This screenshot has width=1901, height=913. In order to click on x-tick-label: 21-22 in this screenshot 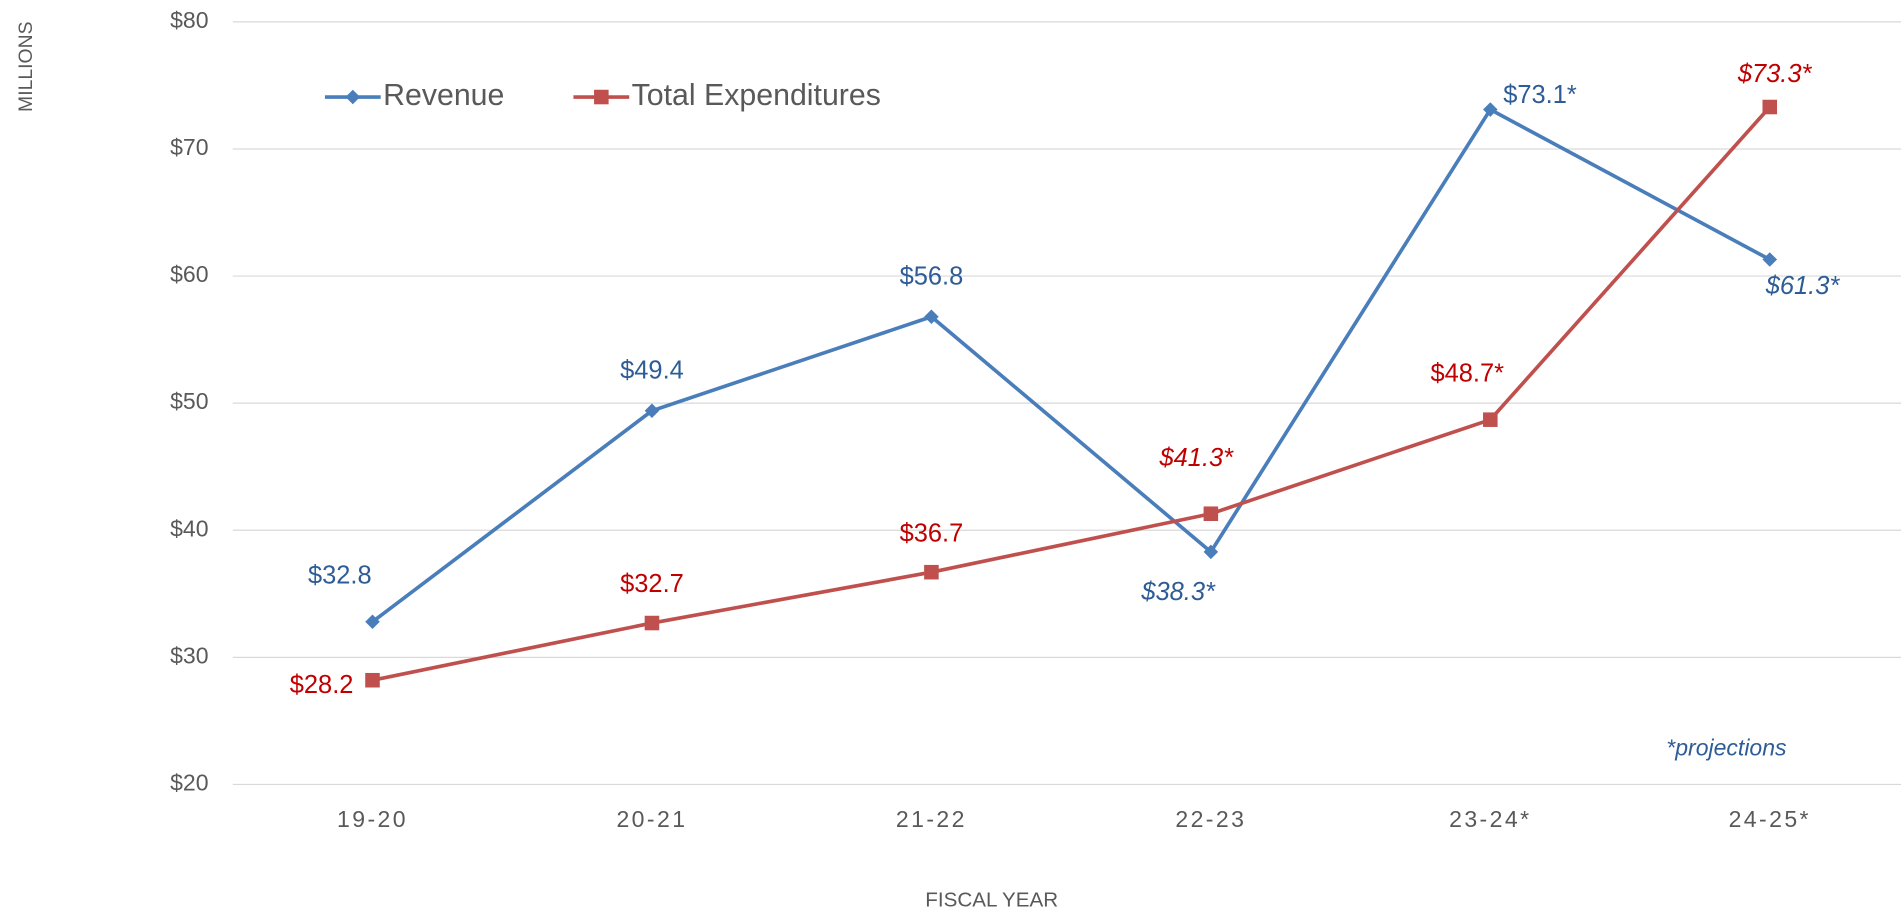, I will do `click(931, 819)`.